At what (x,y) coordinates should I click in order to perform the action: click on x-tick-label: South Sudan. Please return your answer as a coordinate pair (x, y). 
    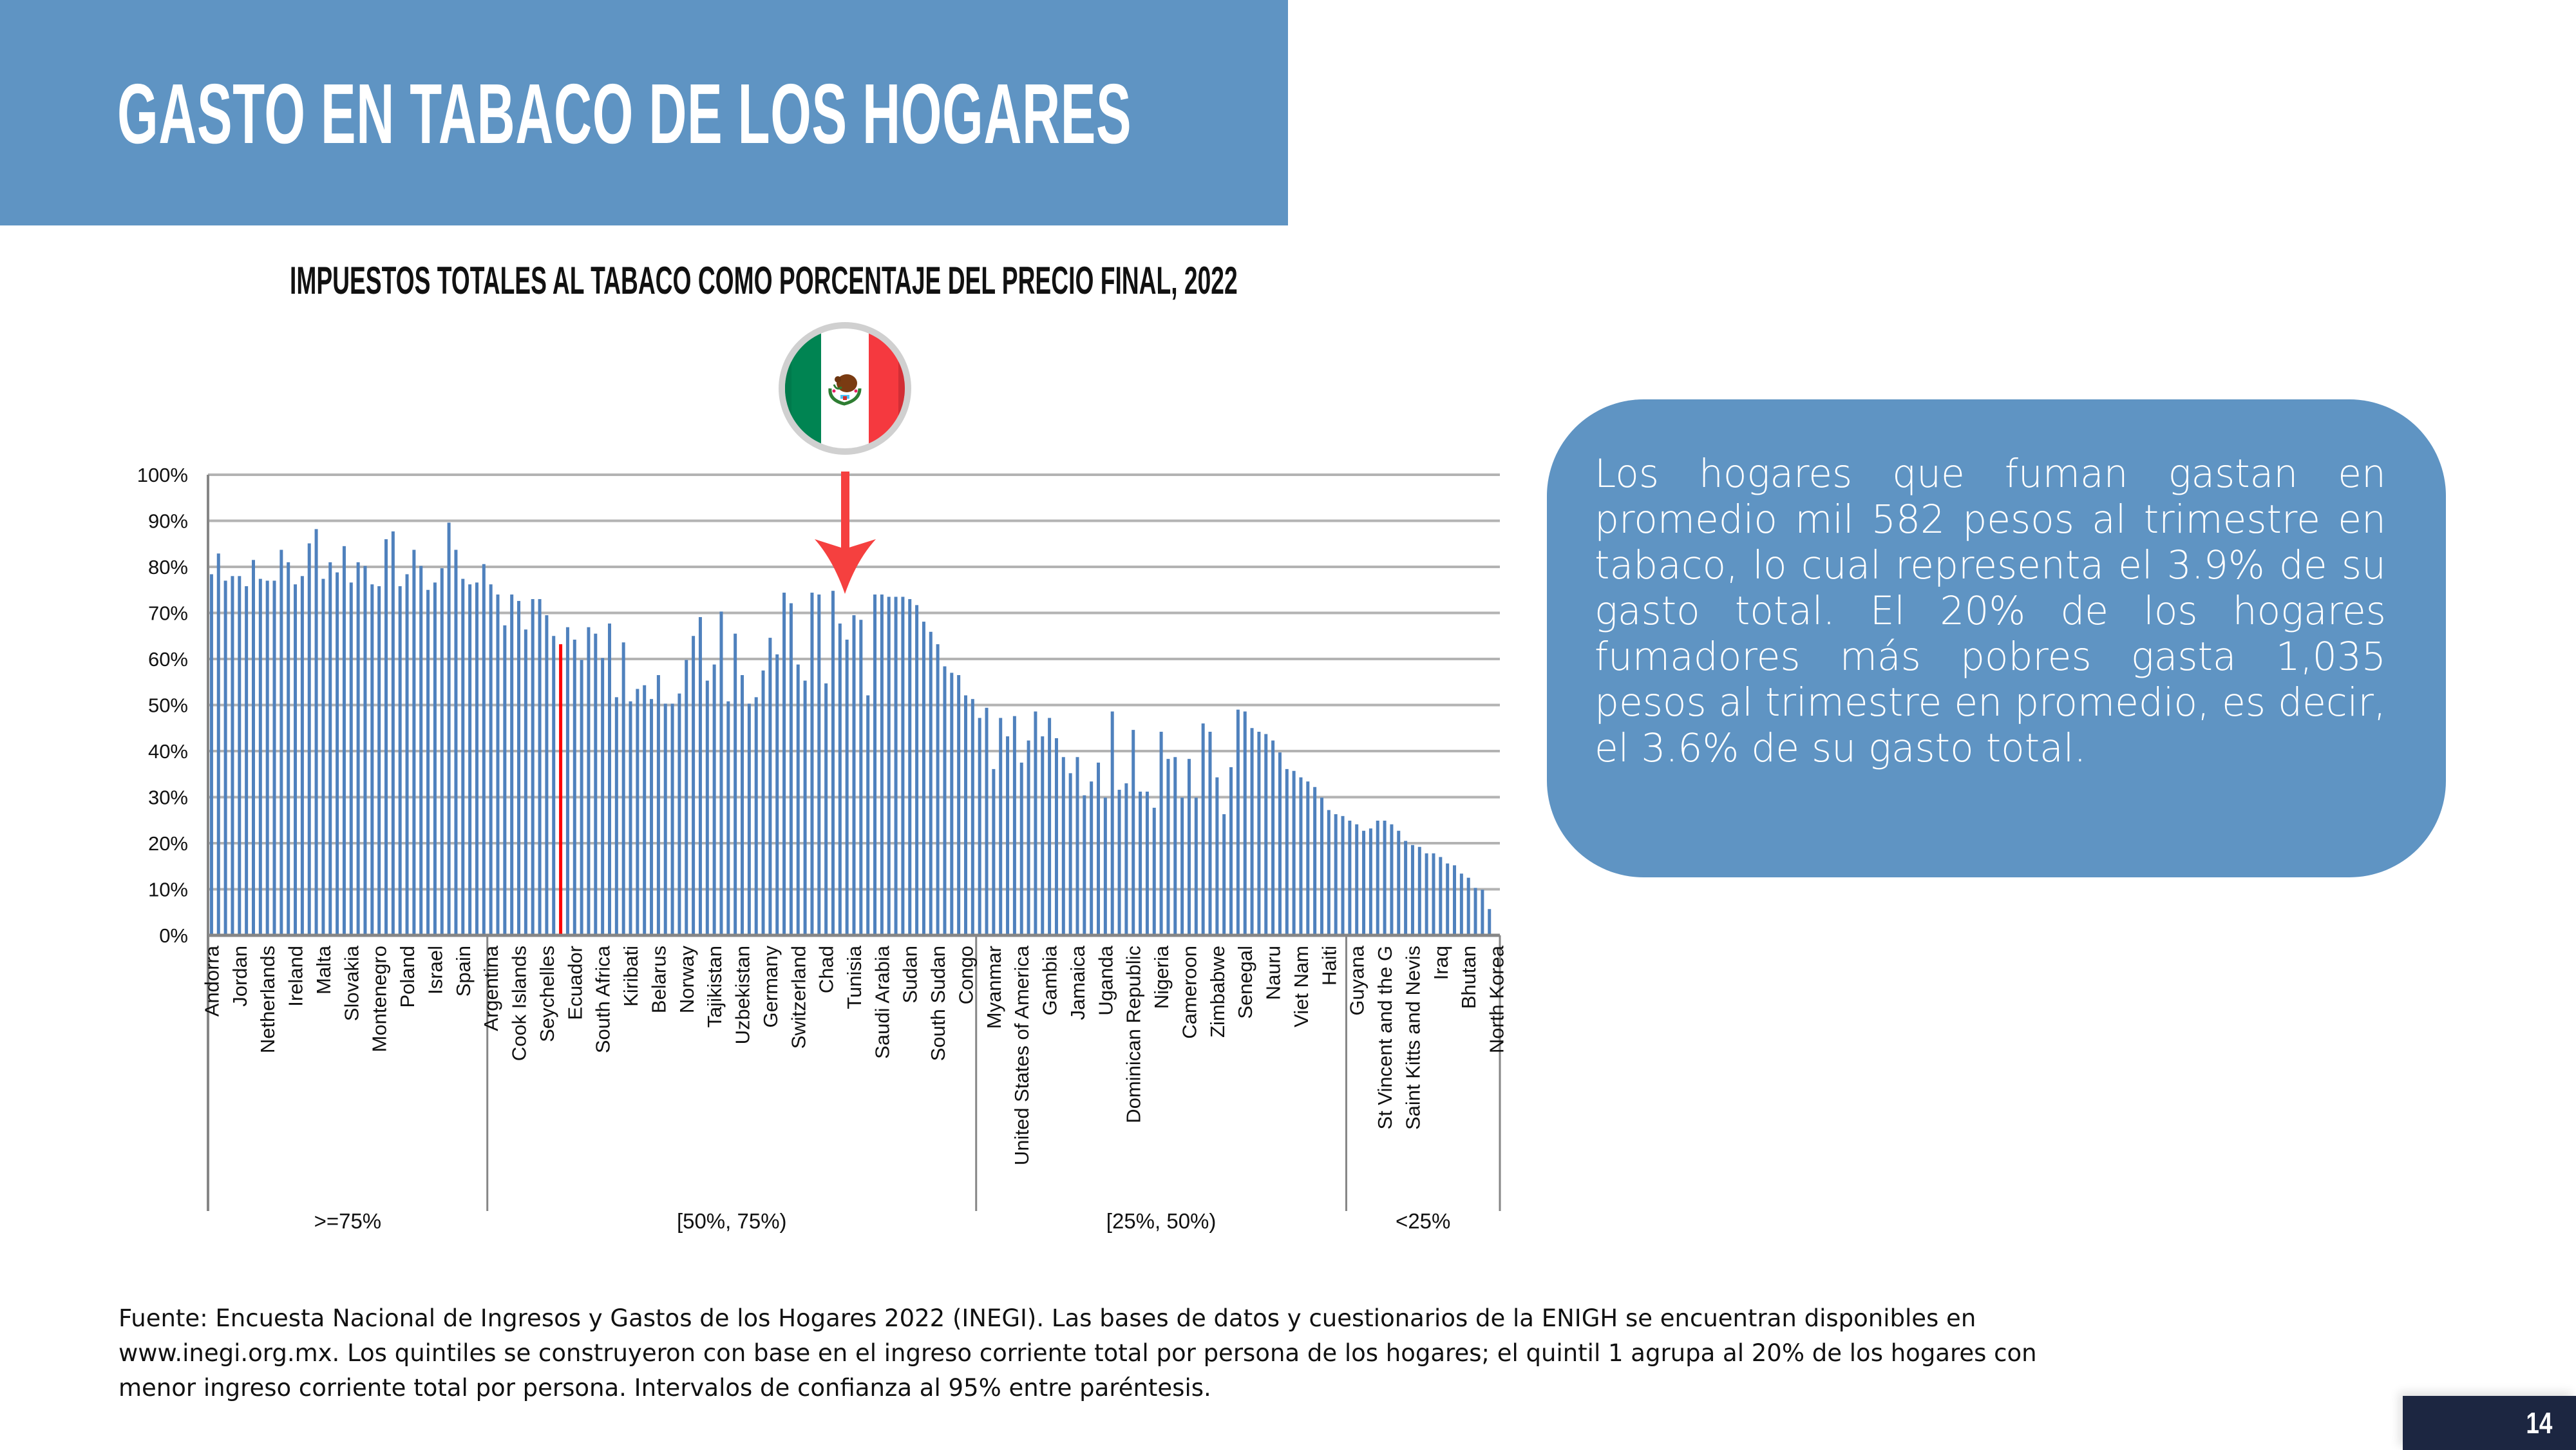
    Looking at the image, I should click on (938, 1004).